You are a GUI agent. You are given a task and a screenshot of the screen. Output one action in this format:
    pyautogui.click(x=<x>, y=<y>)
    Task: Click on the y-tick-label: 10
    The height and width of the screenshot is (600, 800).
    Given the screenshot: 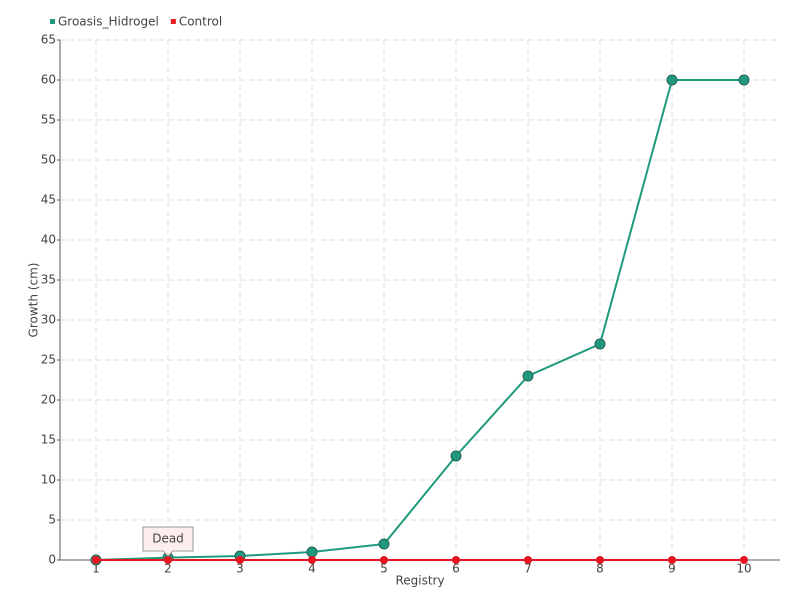 What is the action you would take?
    pyautogui.click(x=48, y=480)
    